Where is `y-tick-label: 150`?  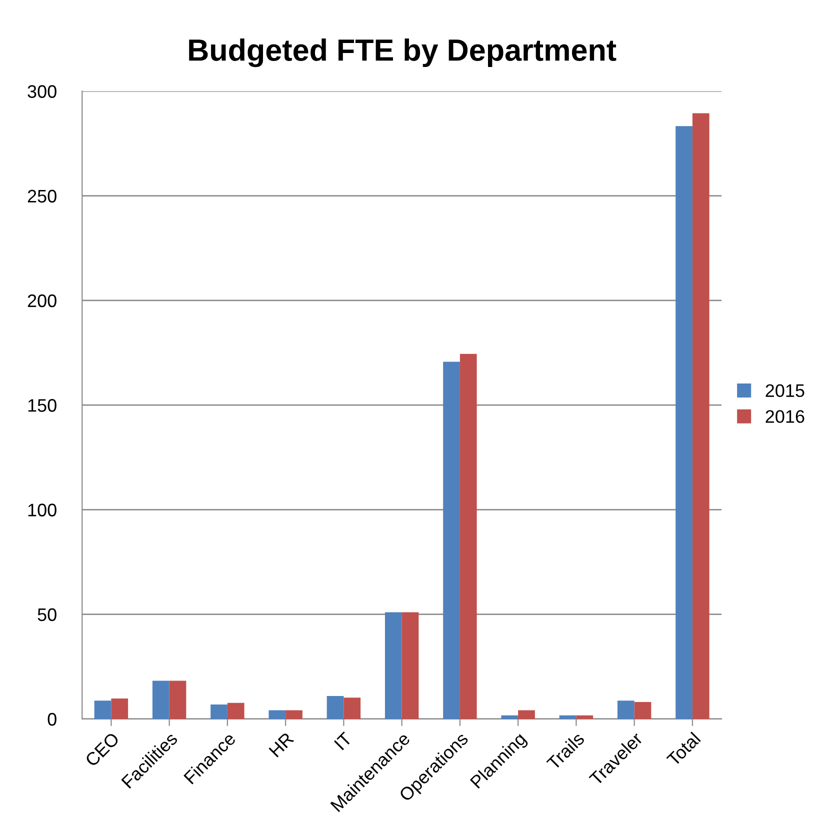 y-tick-label: 150 is located at coordinates (42, 405).